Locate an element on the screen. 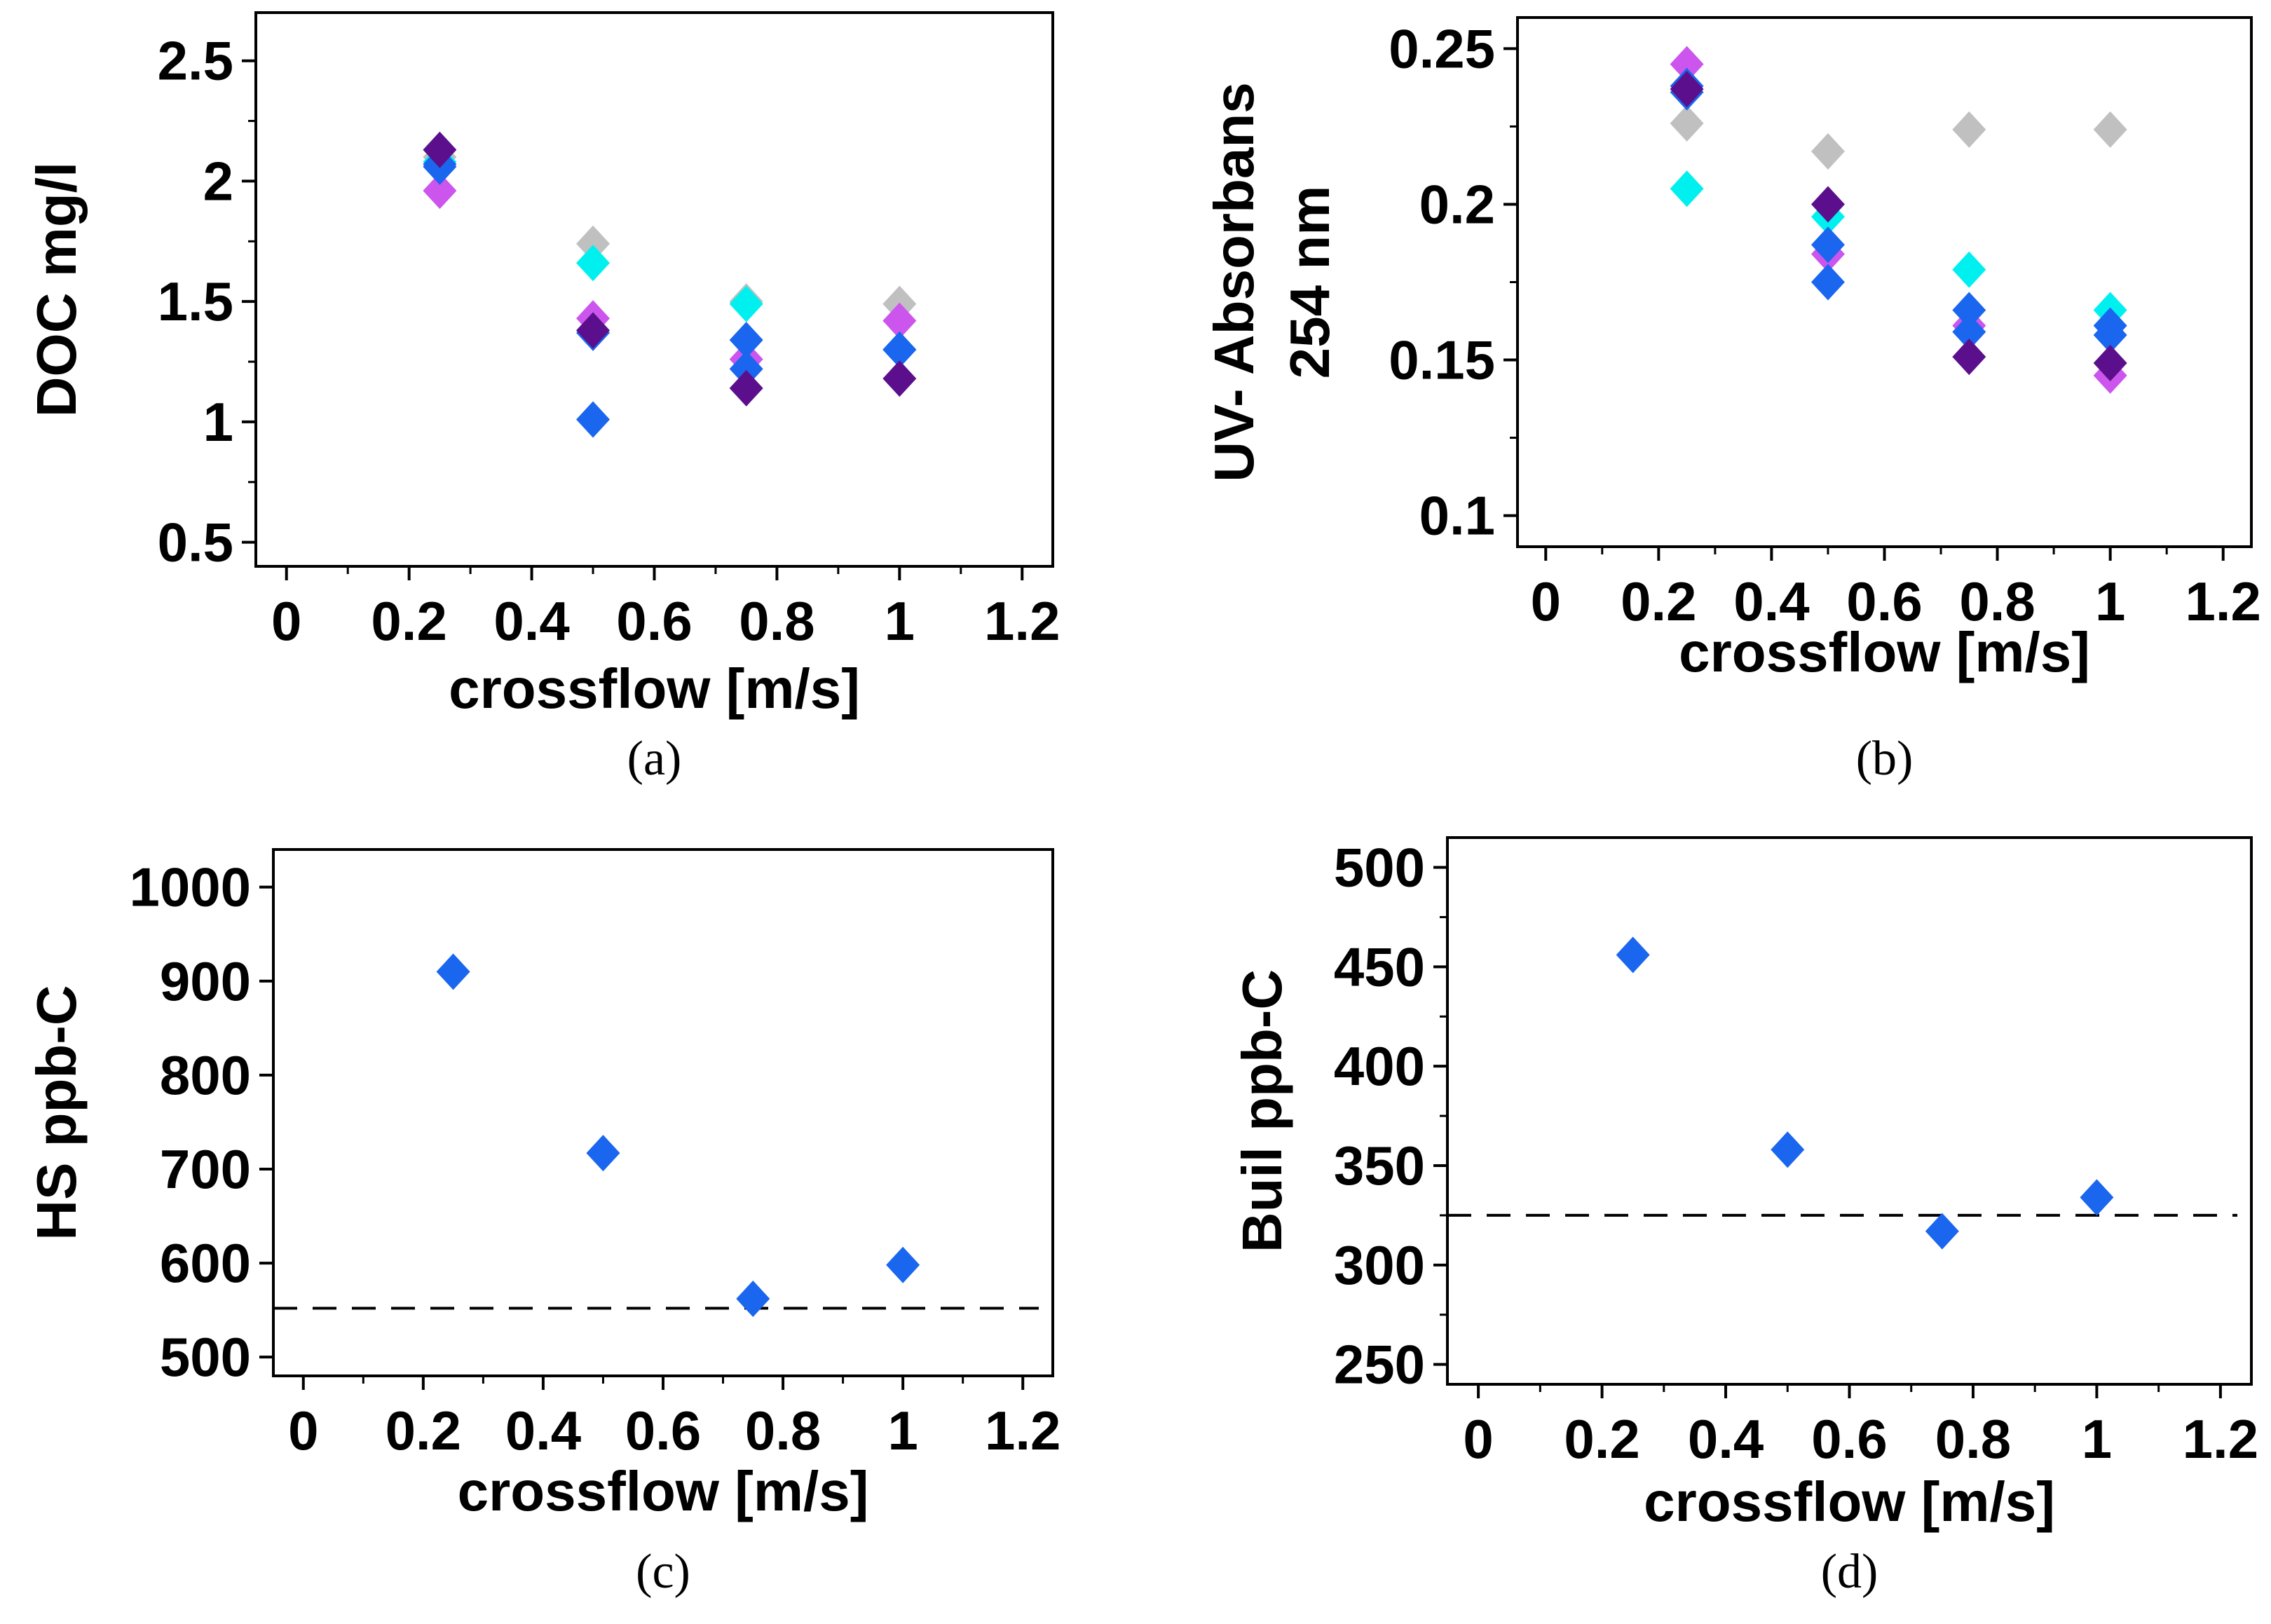  panel-caption: (b) is located at coordinates (1885, 759).